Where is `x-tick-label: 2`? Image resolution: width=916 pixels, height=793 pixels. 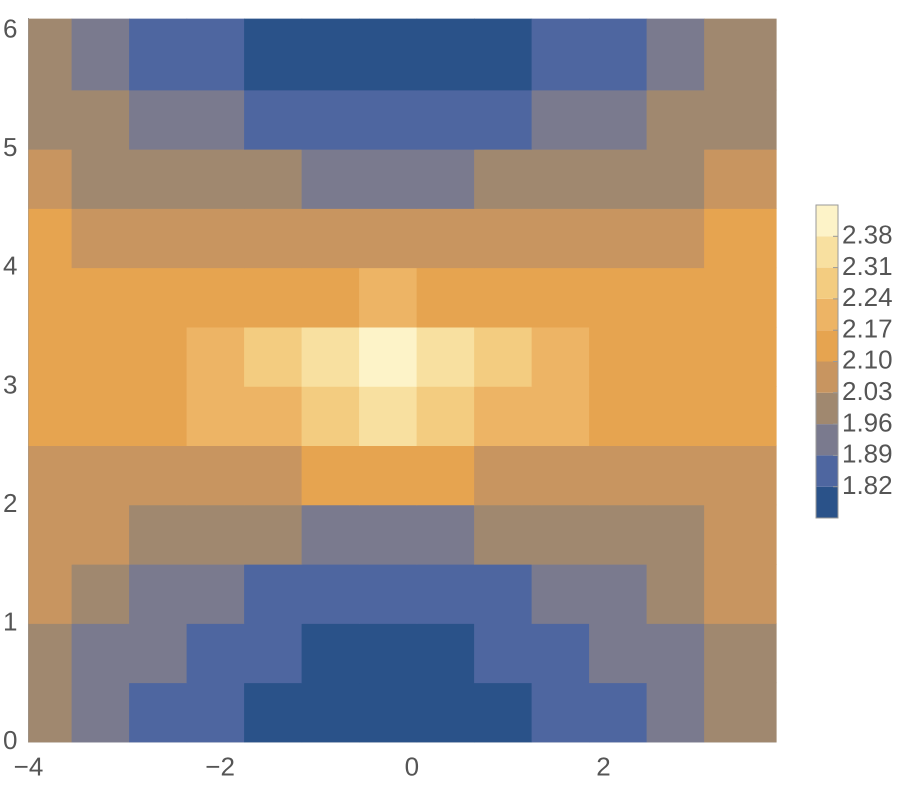 x-tick-label: 2 is located at coordinates (603, 767).